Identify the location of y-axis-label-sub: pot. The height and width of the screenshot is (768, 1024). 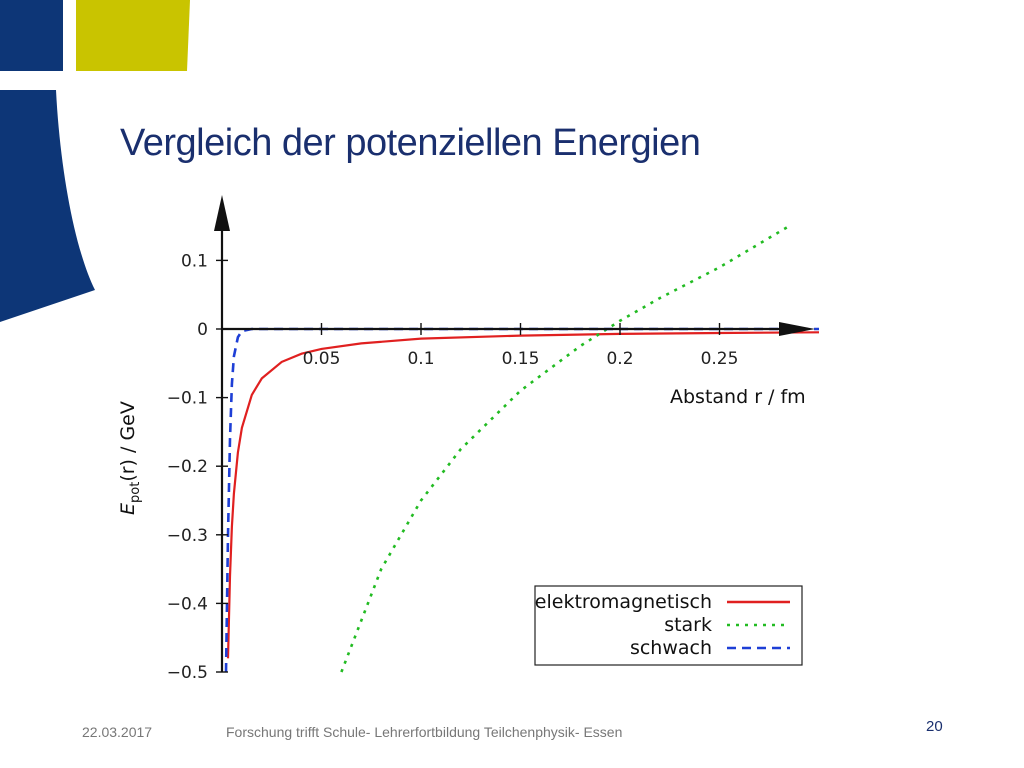
(135, 492).